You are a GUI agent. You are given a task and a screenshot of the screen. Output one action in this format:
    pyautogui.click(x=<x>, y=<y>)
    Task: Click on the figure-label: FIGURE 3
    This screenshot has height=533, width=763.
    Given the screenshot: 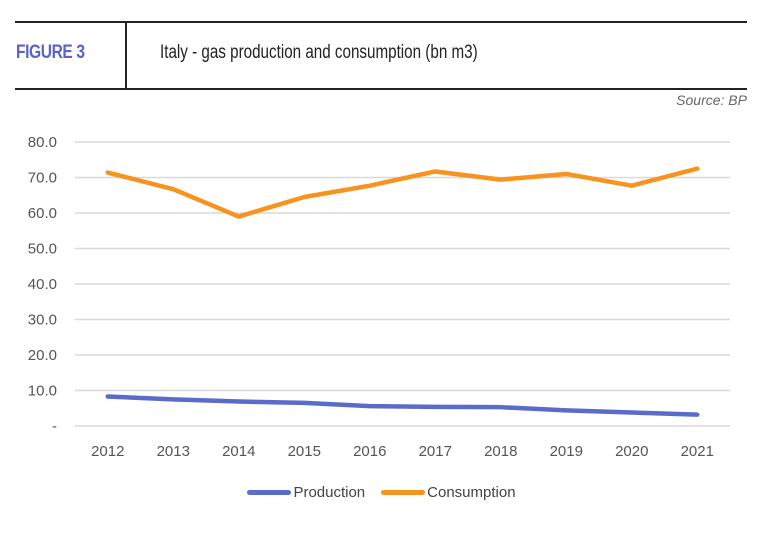 What is the action you would take?
    pyautogui.click(x=50, y=52)
    